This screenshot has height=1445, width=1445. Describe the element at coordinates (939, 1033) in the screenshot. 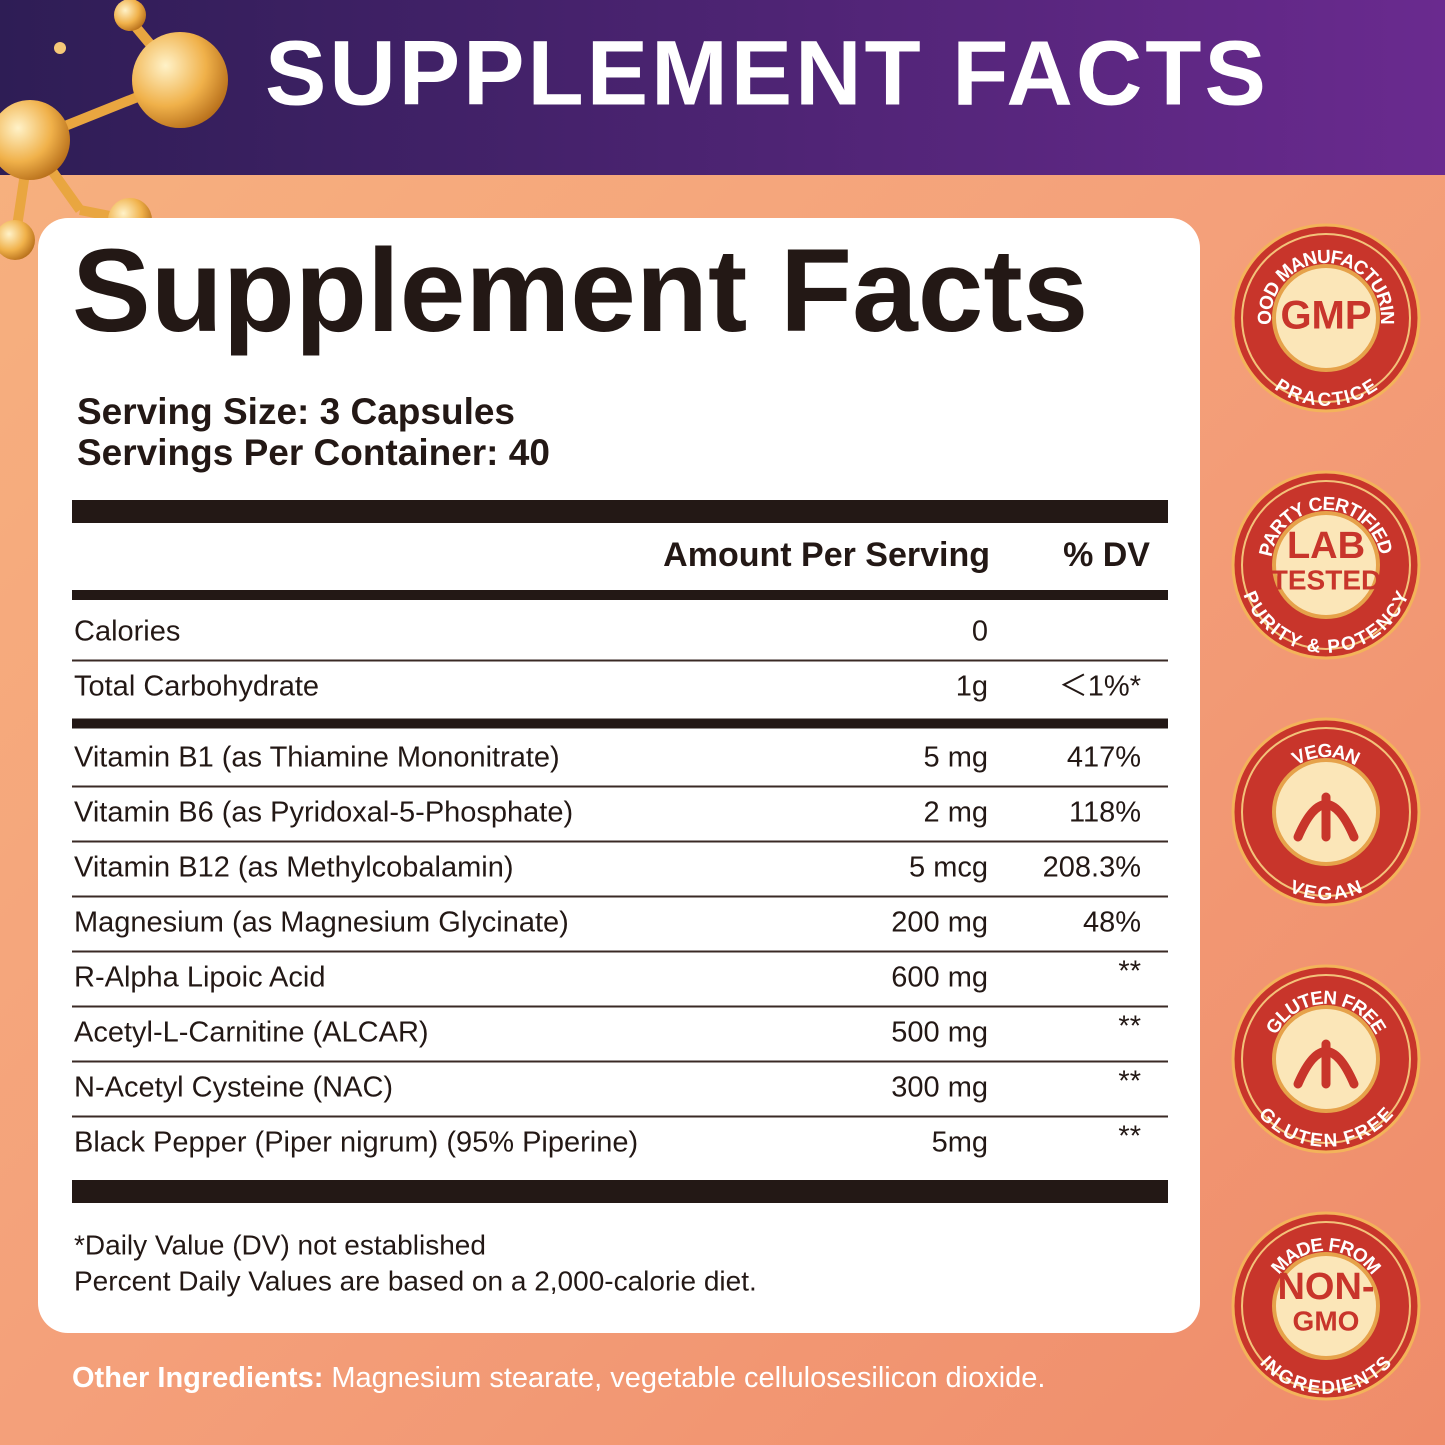

I see `nutrient-amount: 500 mg` at that location.